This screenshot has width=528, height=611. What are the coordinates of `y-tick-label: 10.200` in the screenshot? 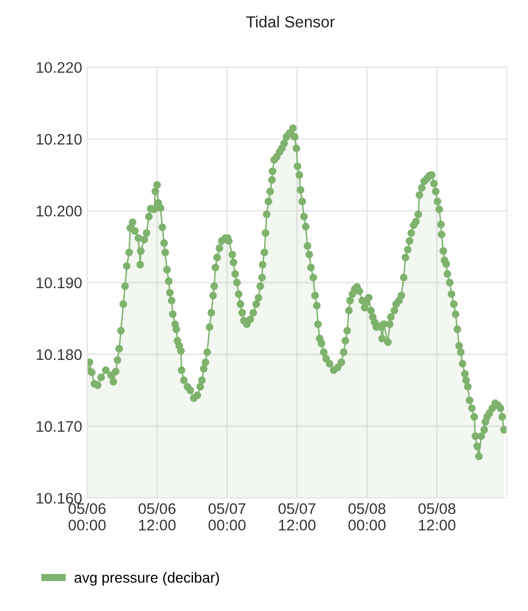 It's located at (59, 211).